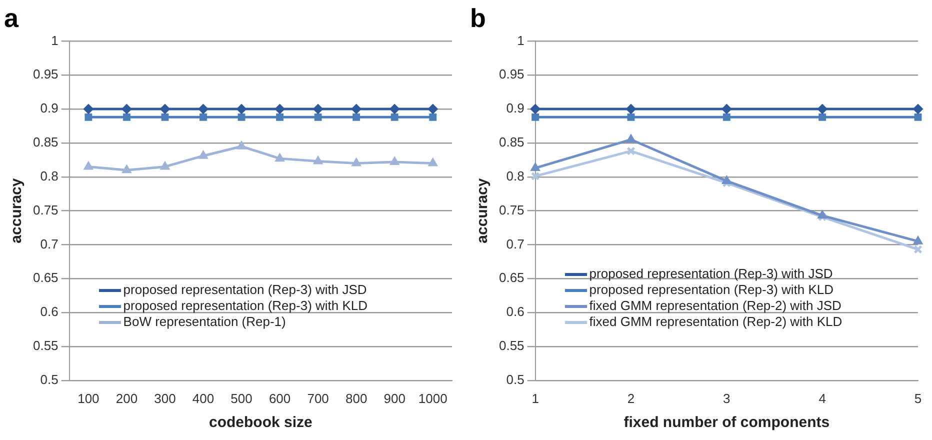  Describe the element at coordinates (89, 398) in the screenshot. I see `x-tick-label: 100` at that location.